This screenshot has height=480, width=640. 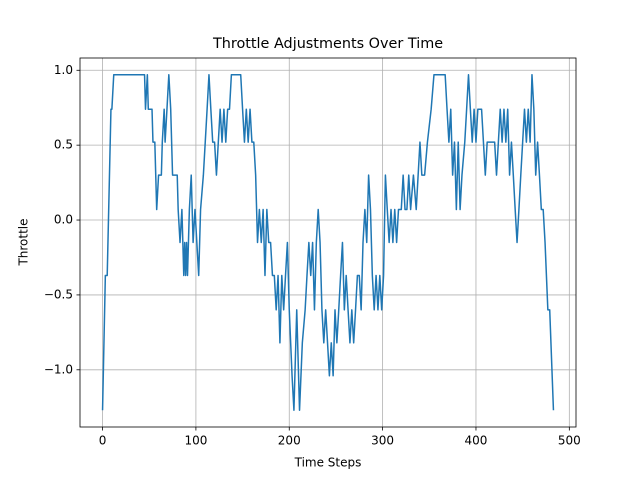 I want to click on x-tick-label: 0, so click(x=103, y=441).